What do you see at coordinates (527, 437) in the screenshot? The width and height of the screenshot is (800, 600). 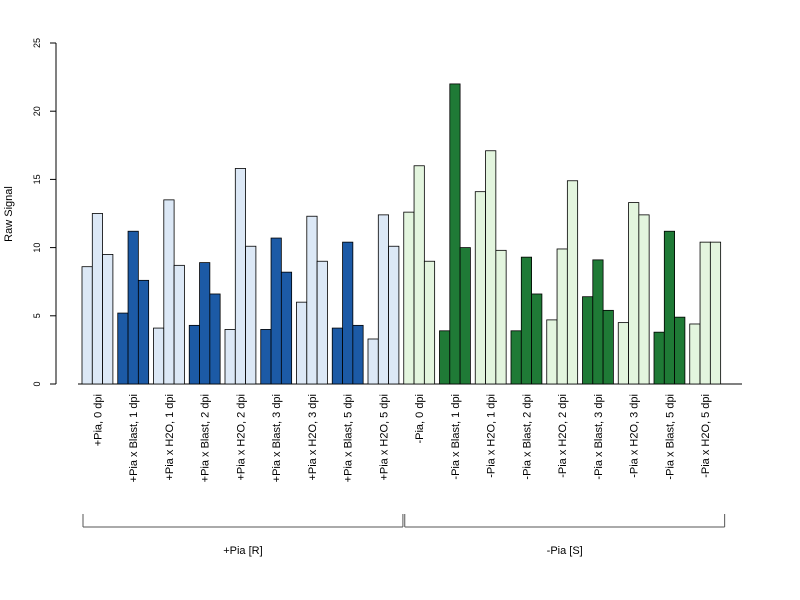 I see `category-label: -Pia x Blast, 2 dpi` at bounding box center [527, 437].